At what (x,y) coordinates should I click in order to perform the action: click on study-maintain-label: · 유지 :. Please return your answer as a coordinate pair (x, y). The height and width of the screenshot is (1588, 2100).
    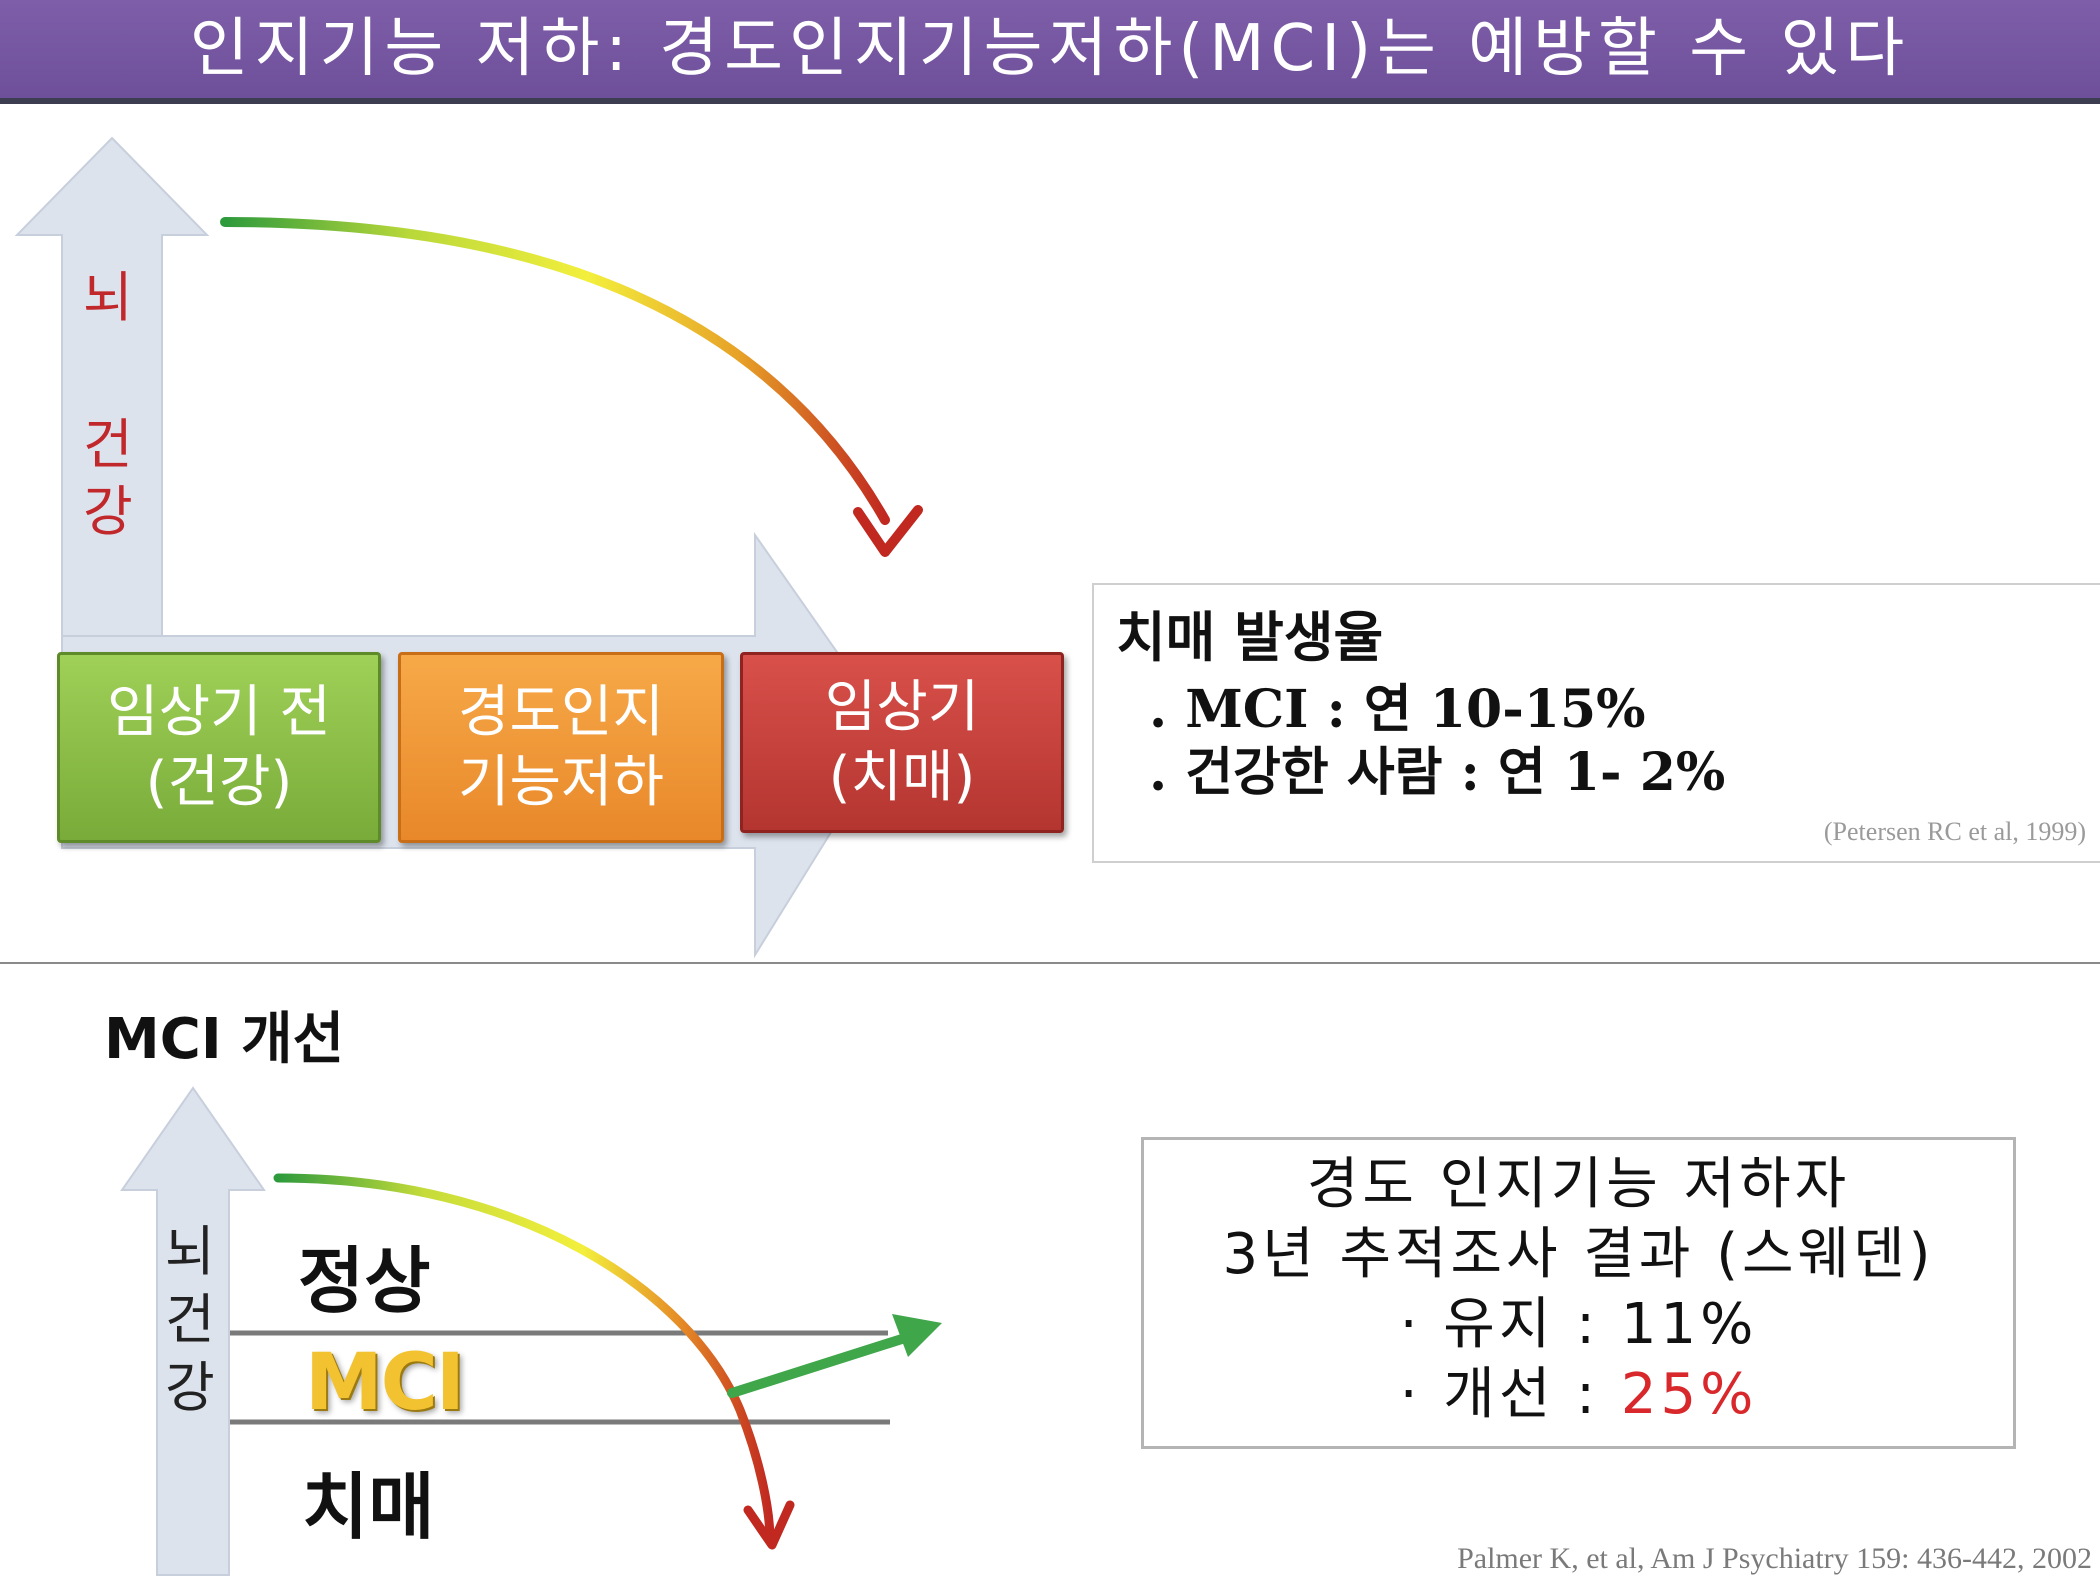
    Looking at the image, I should click on (1499, 1324).